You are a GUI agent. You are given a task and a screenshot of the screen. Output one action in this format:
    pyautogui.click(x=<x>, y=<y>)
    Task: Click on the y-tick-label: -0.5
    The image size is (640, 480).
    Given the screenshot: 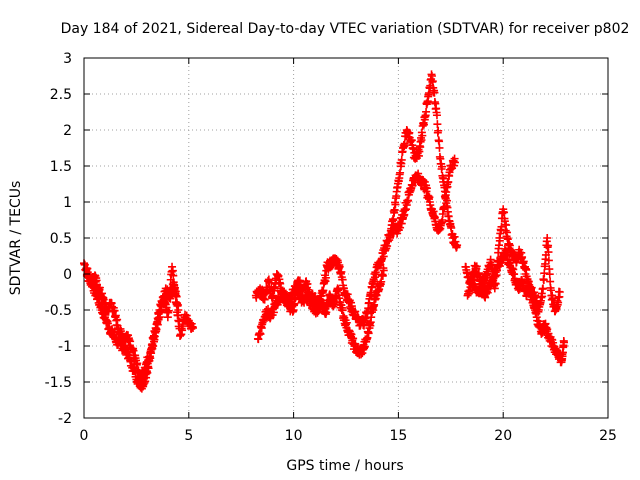 What is the action you would take?
    pyautogui.click(x=58, y=311)
    